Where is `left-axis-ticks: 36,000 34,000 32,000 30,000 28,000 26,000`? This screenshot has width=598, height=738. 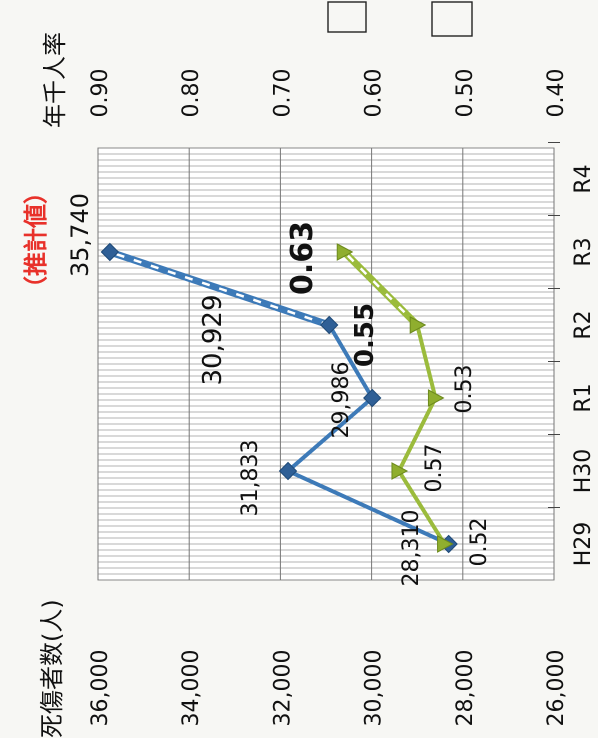
left-axis-ticks: 36,000 34,000 32,000 30,000 28,000 26,000 is located at coordinates (328, 688).